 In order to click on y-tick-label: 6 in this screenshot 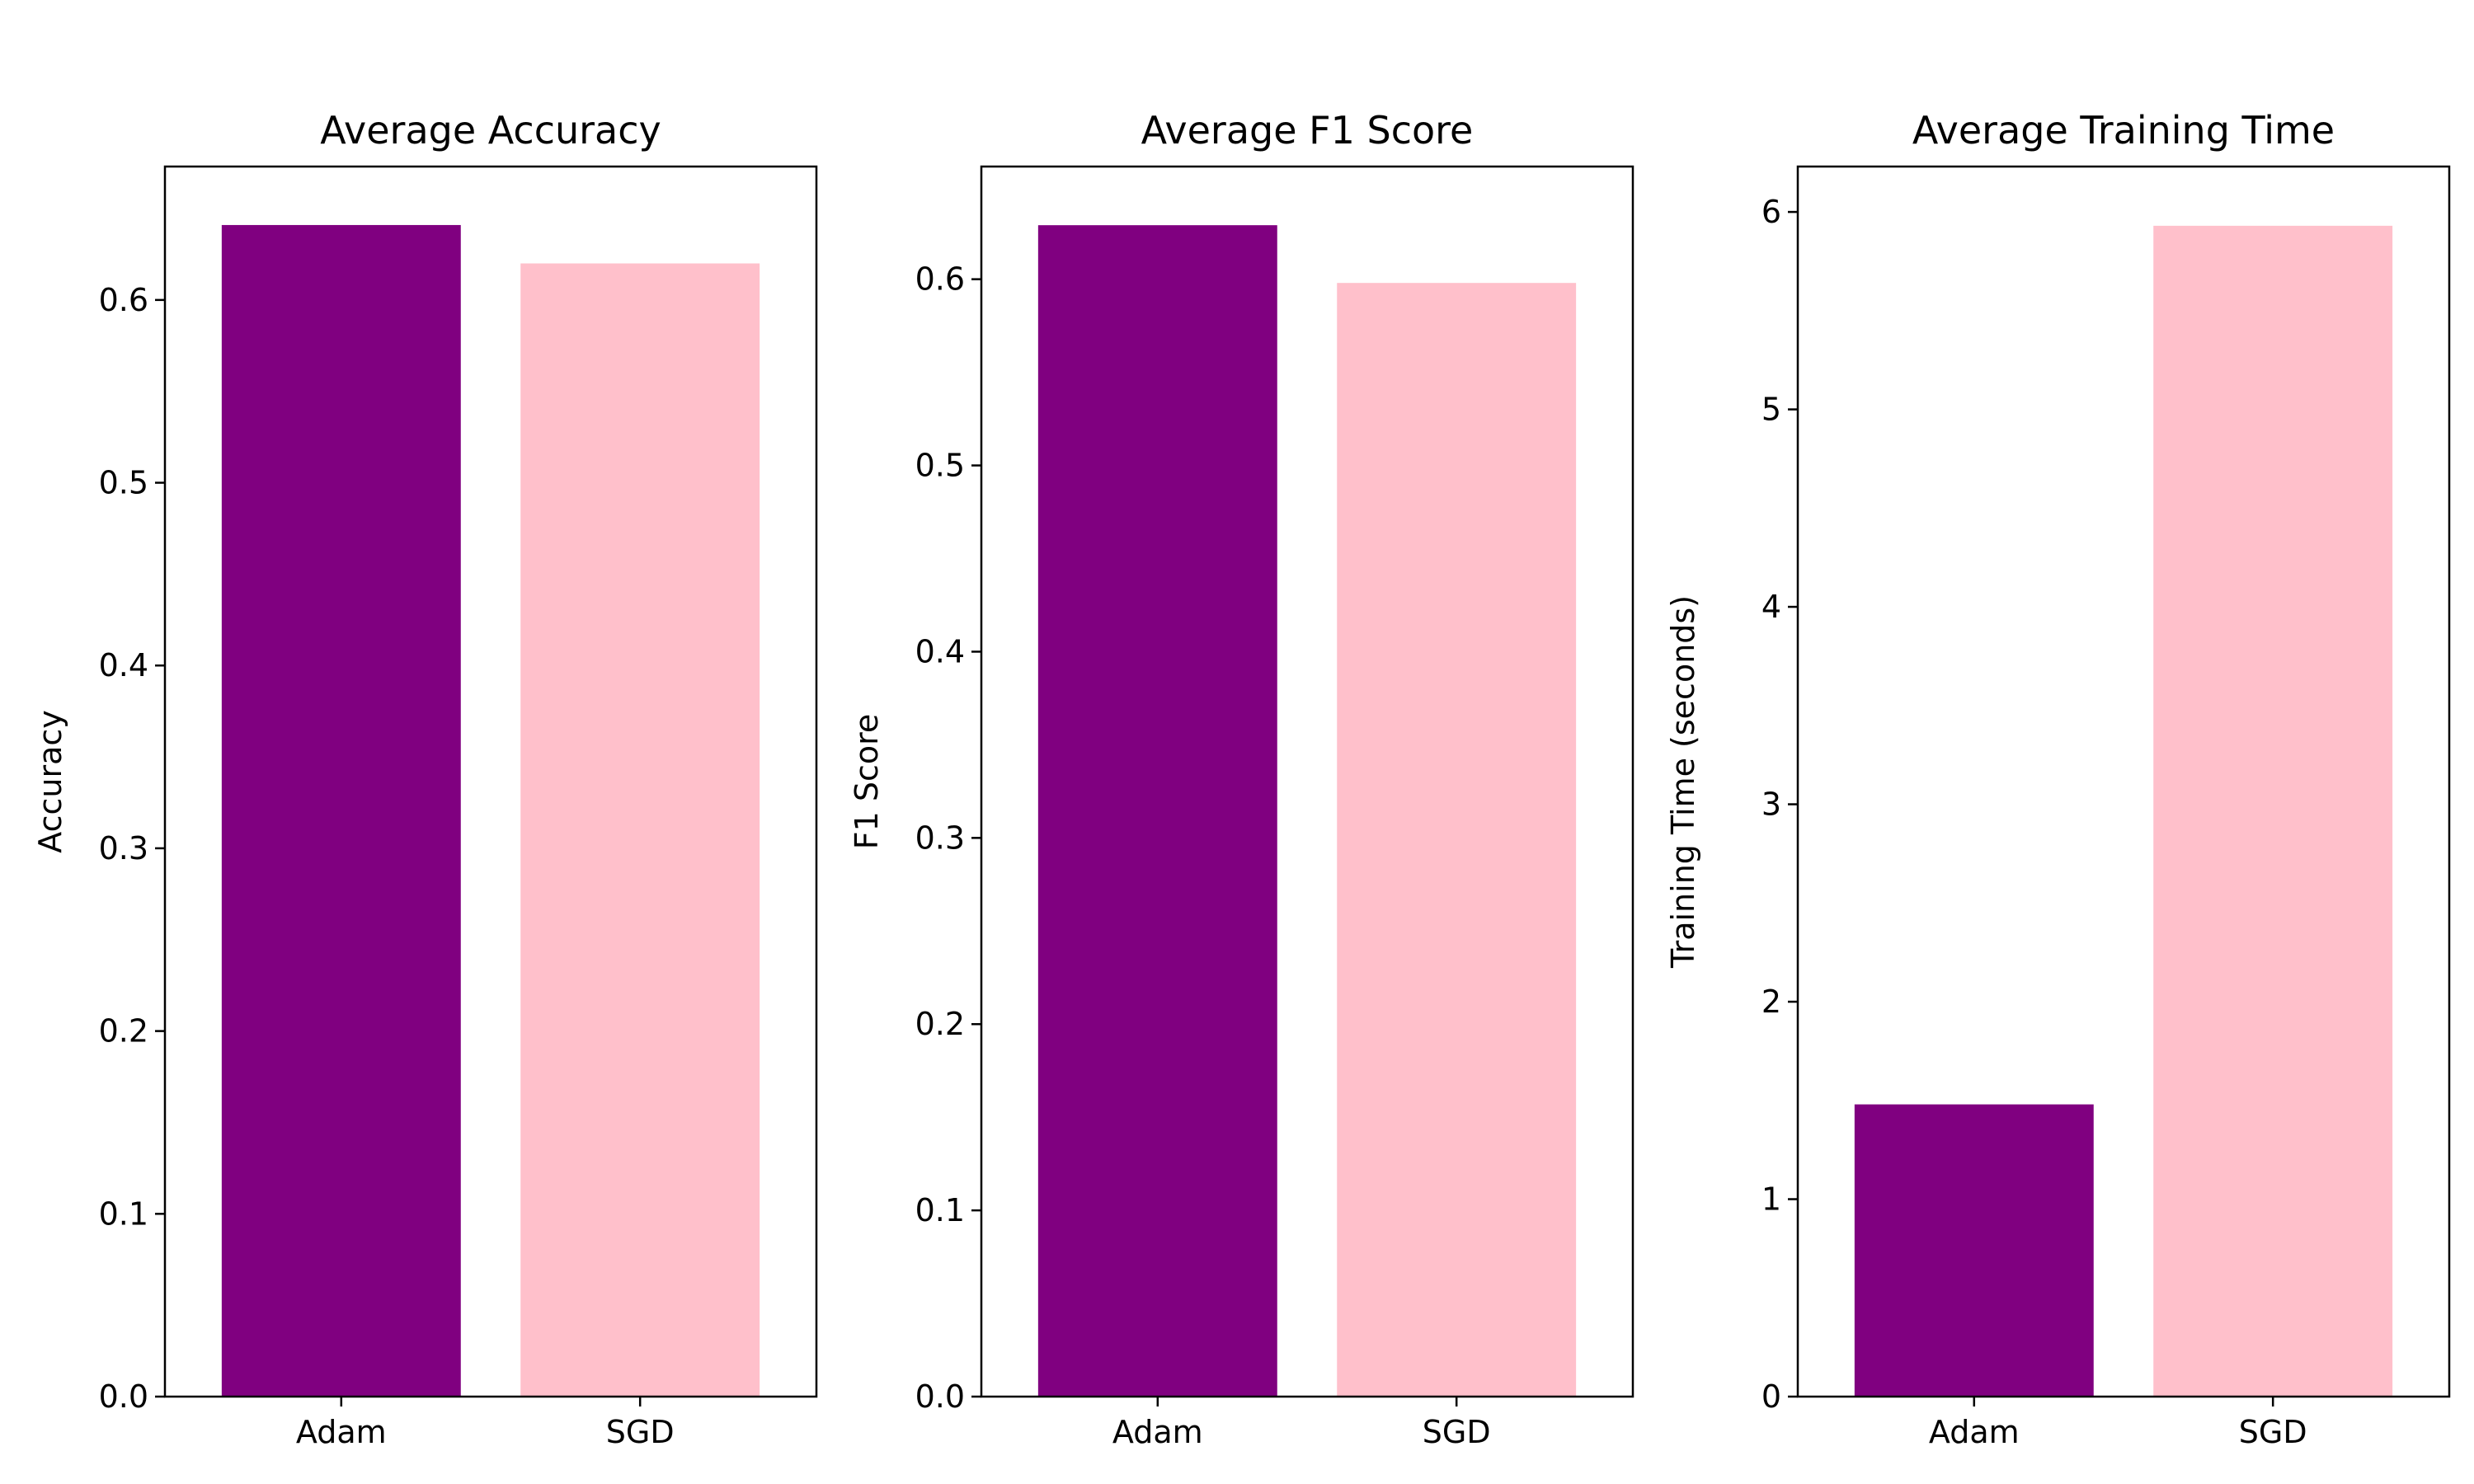, I will do `click(1771, 212)`.